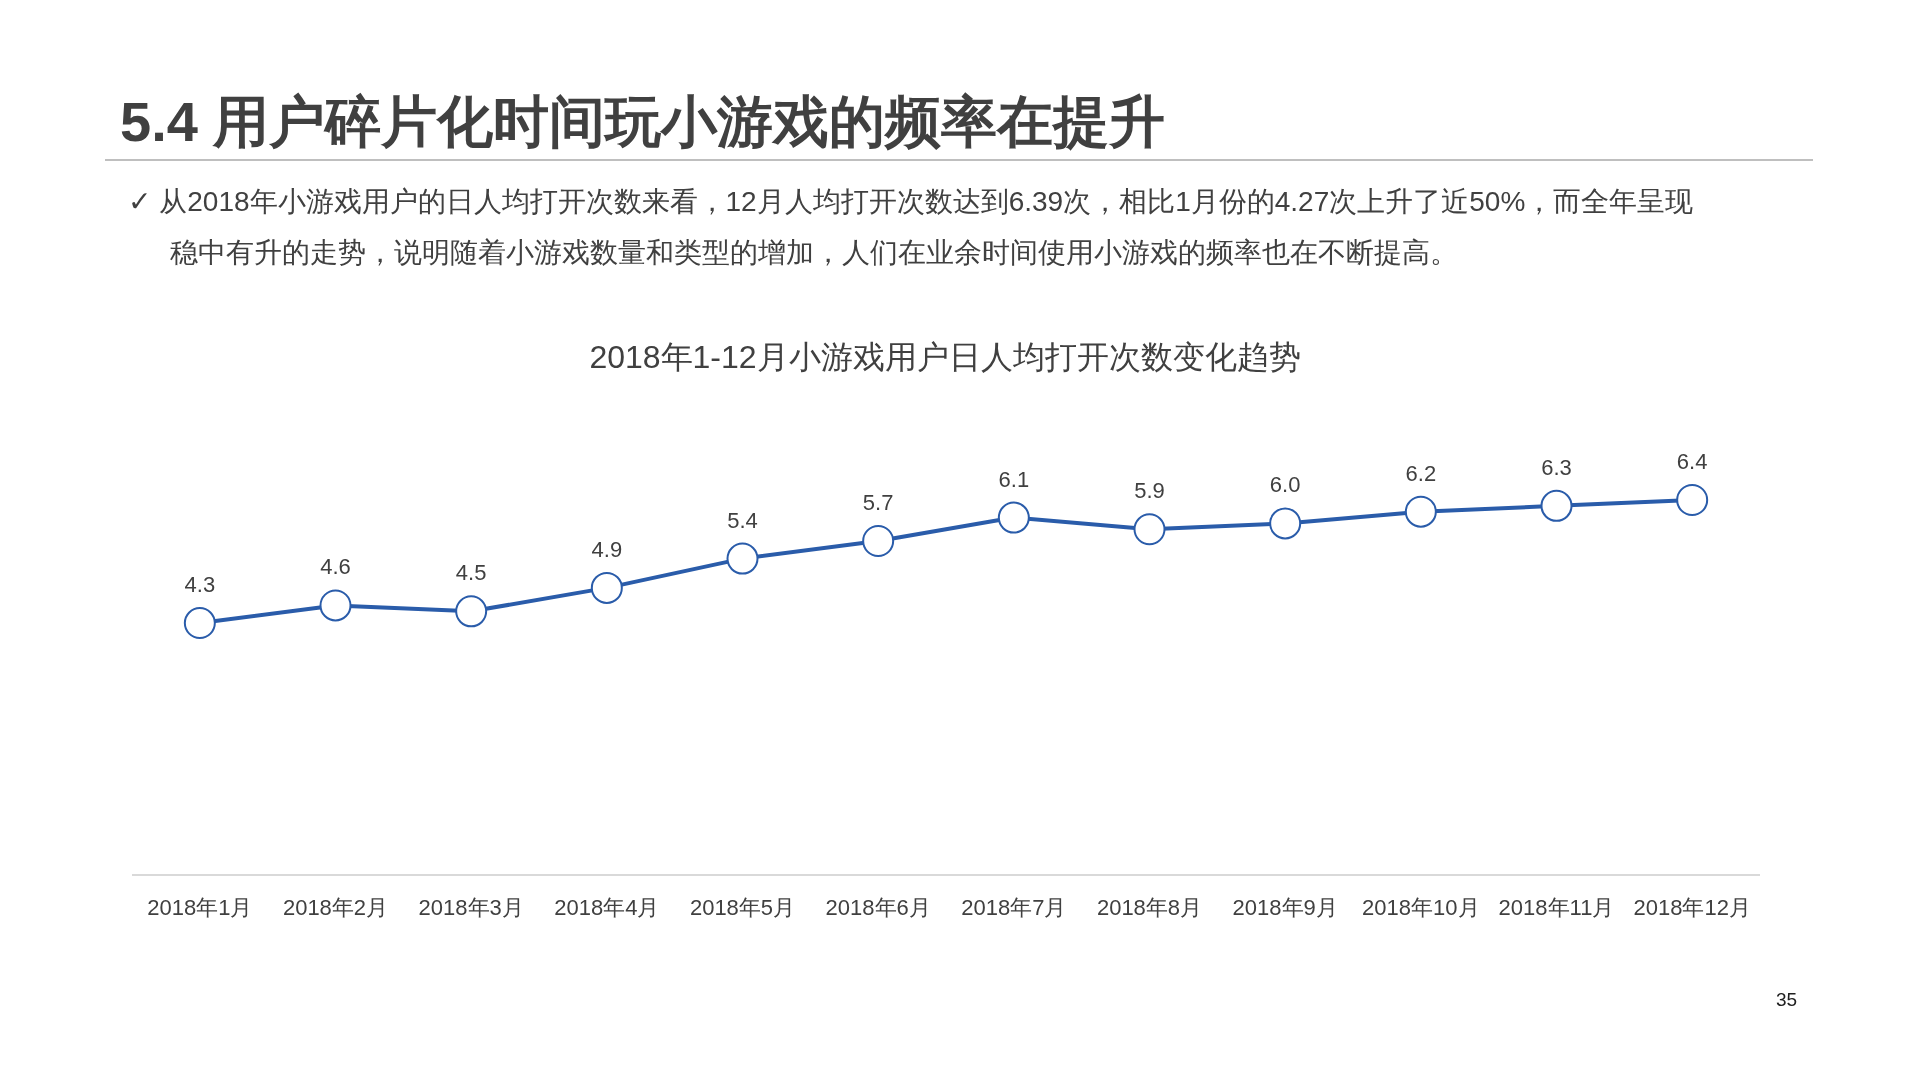 This screenshot has height=1080, width=1920. What do you see at coordinates (878, 503) in the screenshot?
I see `data-label: 5.7` at bounding box center [878, 503].